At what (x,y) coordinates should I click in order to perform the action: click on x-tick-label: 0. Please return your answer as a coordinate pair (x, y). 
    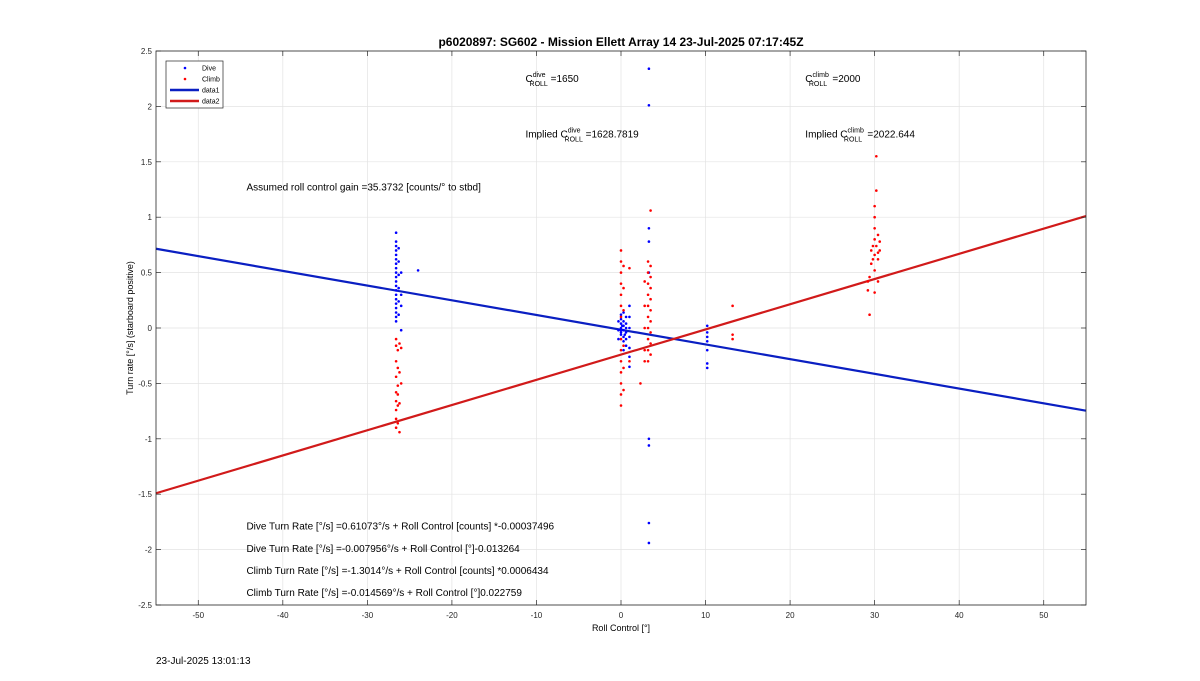
    Looking at the image, I should click on (621, 615).